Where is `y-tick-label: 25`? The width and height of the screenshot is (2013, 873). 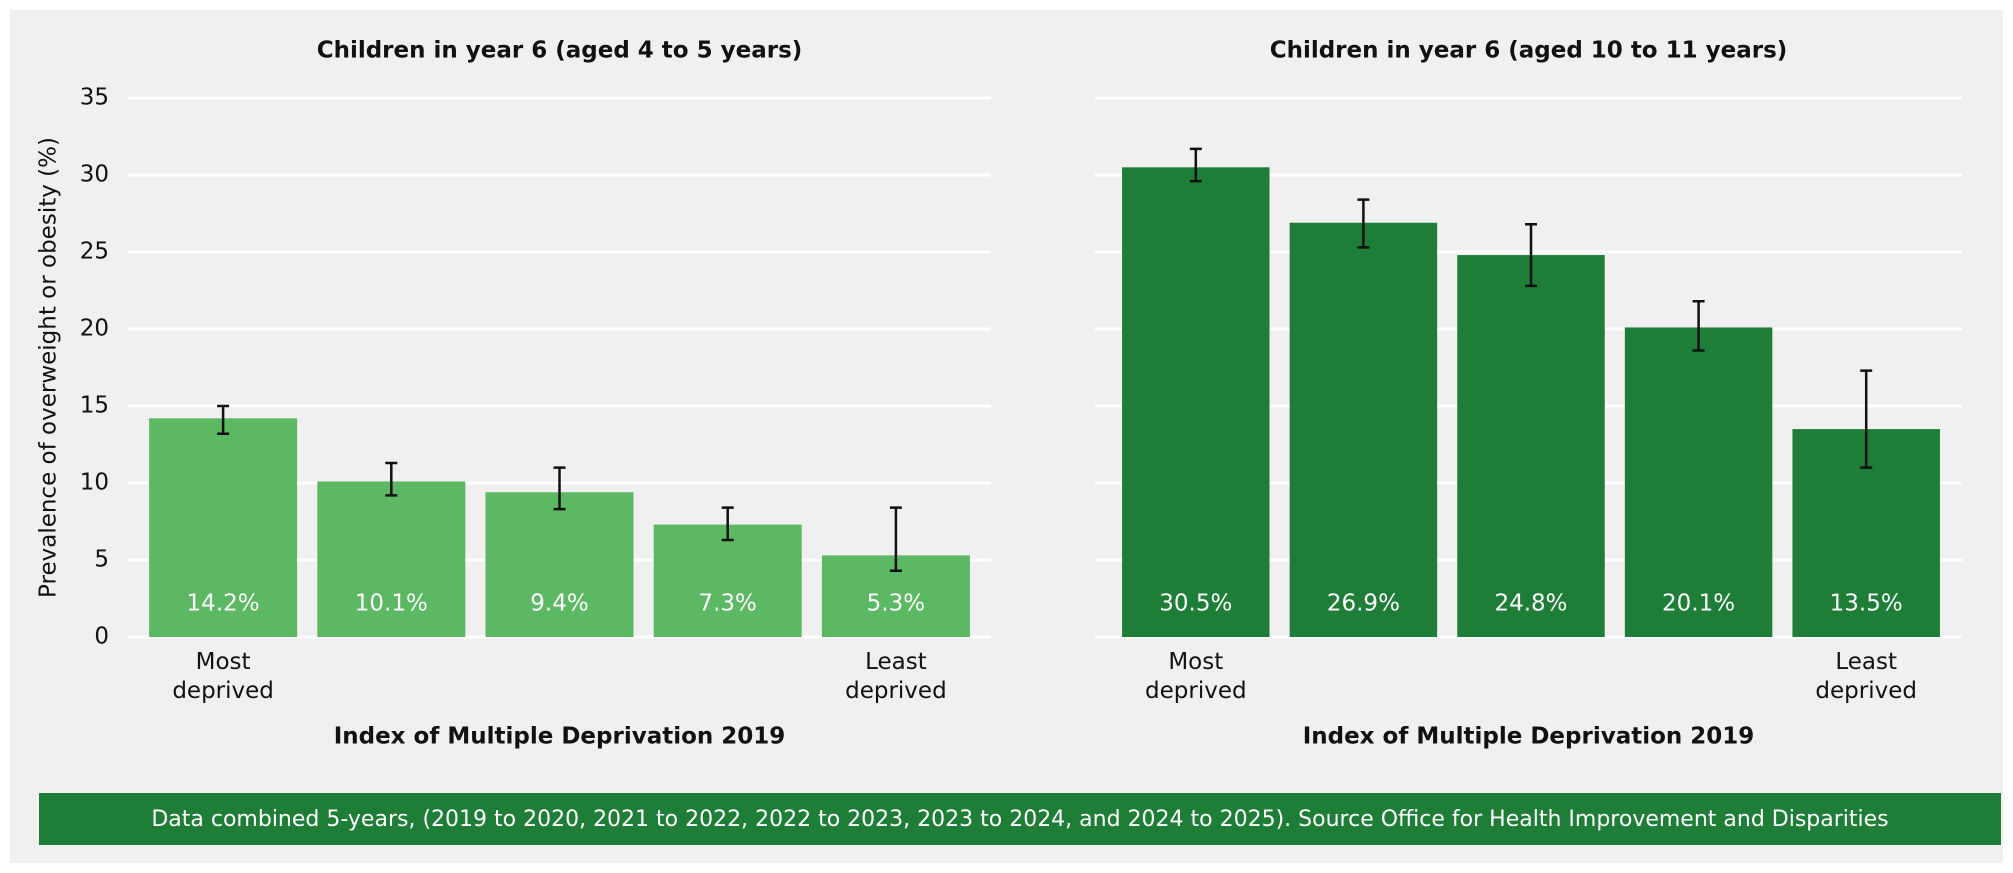
y-tick-label: 25 is located at coordinates (94, 252).